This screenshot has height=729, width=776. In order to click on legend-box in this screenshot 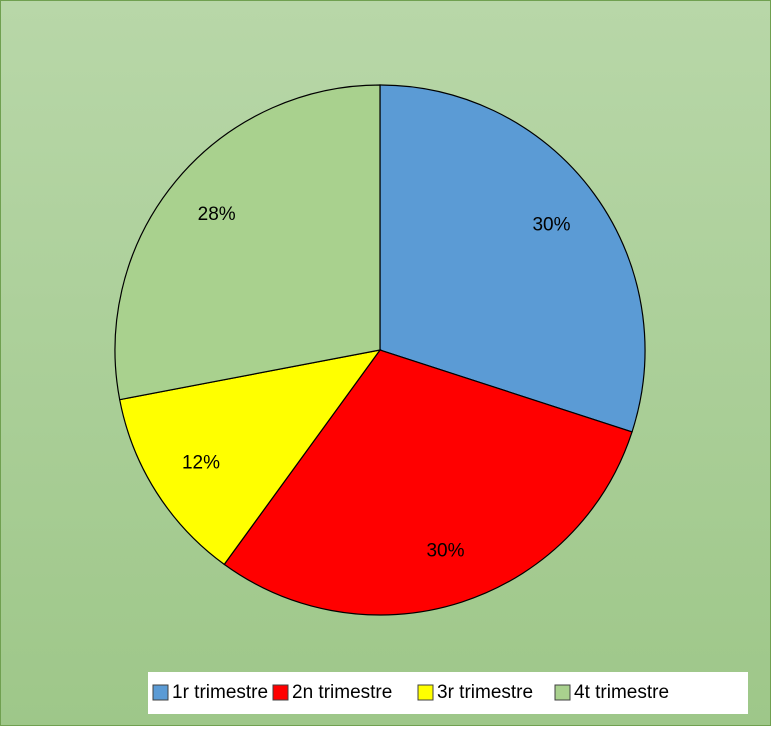, I will do `click(448, 693)`.